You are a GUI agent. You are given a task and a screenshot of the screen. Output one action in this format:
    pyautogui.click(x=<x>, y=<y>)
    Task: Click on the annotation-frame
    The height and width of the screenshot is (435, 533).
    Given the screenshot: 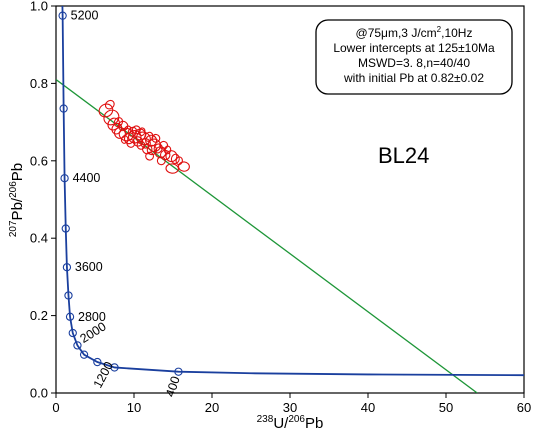 What is the action you would take?
    pyautogui.click(x=414, y=57)
    